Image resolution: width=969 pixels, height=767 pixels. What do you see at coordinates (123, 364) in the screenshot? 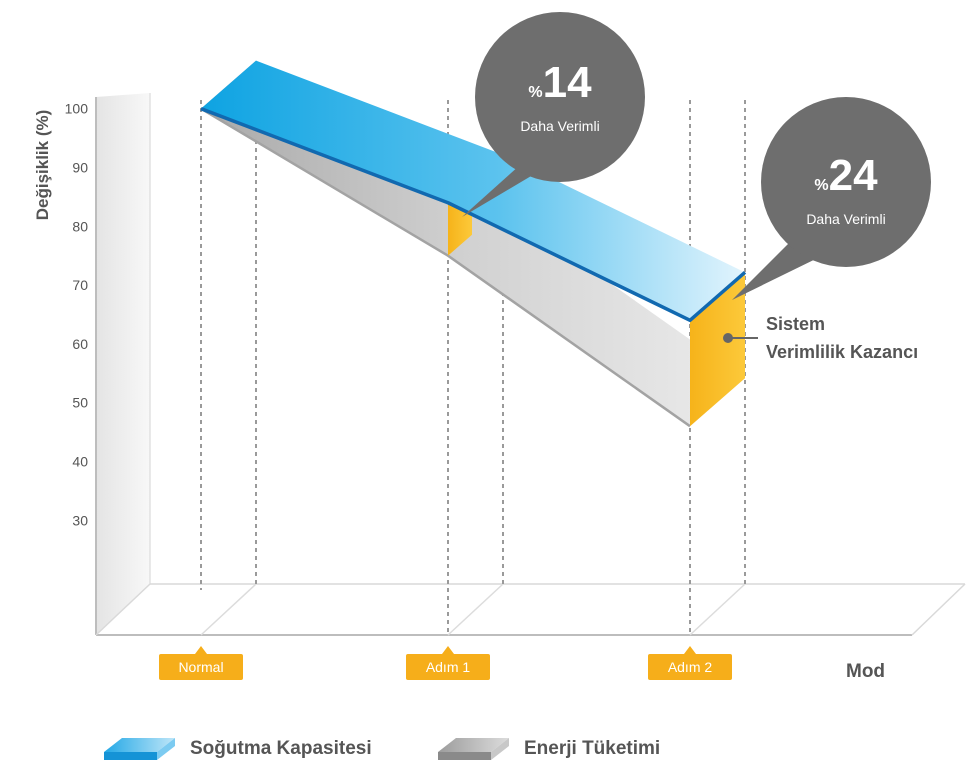
I see `left-wall` at bounding box center [123, 364].